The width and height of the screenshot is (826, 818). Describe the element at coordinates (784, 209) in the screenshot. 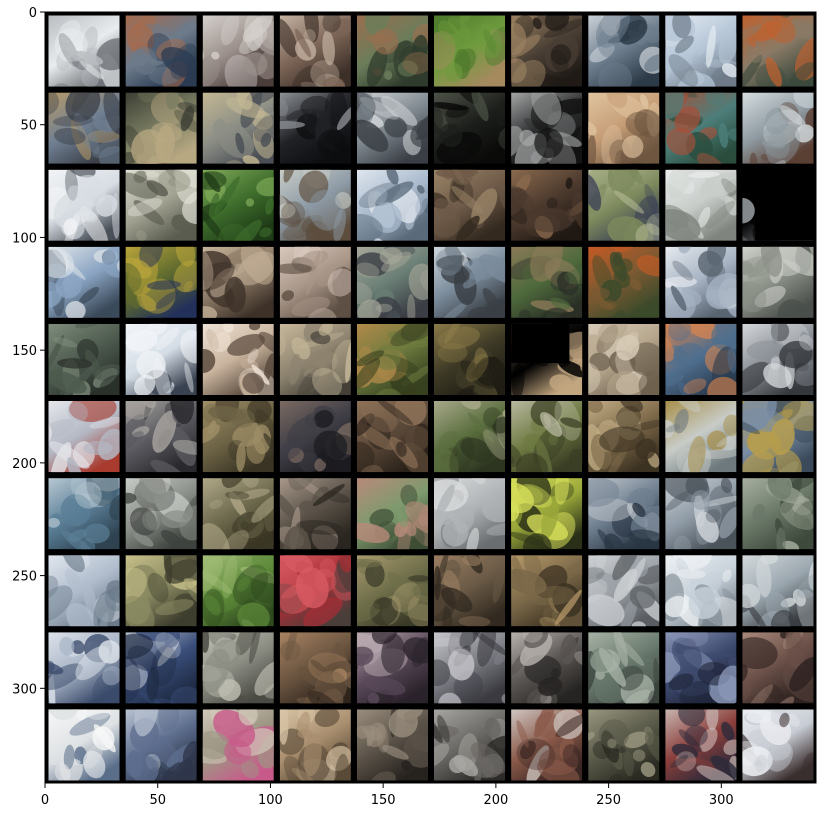

I see `tile-blackout` at that location.